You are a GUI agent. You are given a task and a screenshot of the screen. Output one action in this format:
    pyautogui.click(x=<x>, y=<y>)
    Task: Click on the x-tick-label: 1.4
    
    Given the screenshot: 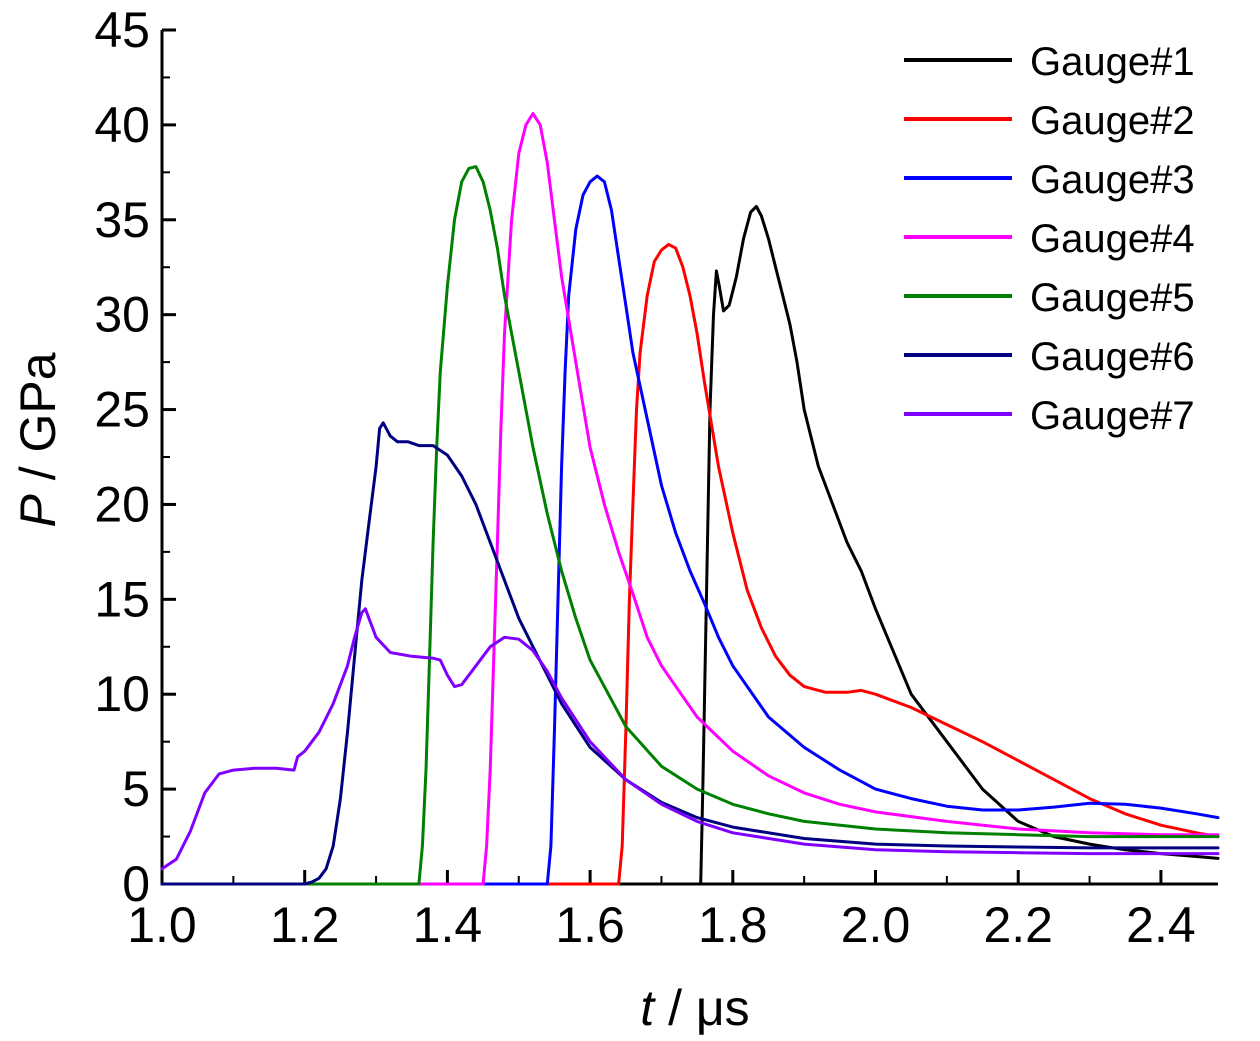 What is the action you would take?
    pyautogui.click(x=448, y=925)
    